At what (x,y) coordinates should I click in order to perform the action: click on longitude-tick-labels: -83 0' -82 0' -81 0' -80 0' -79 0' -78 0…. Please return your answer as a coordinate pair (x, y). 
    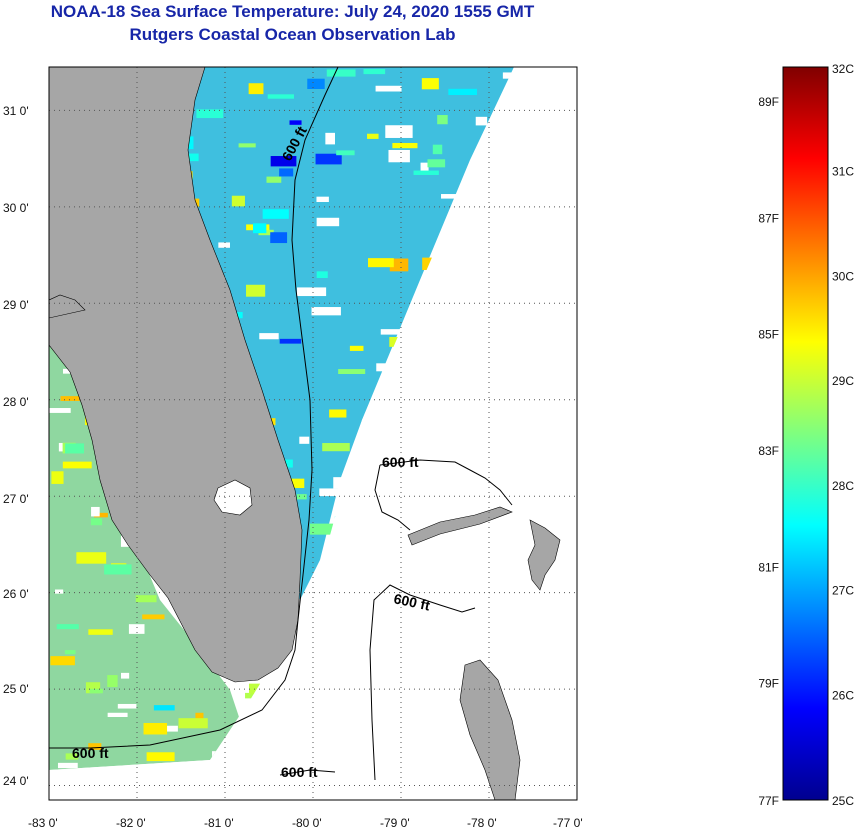
    Looking at the image, I should click on (305, 823).